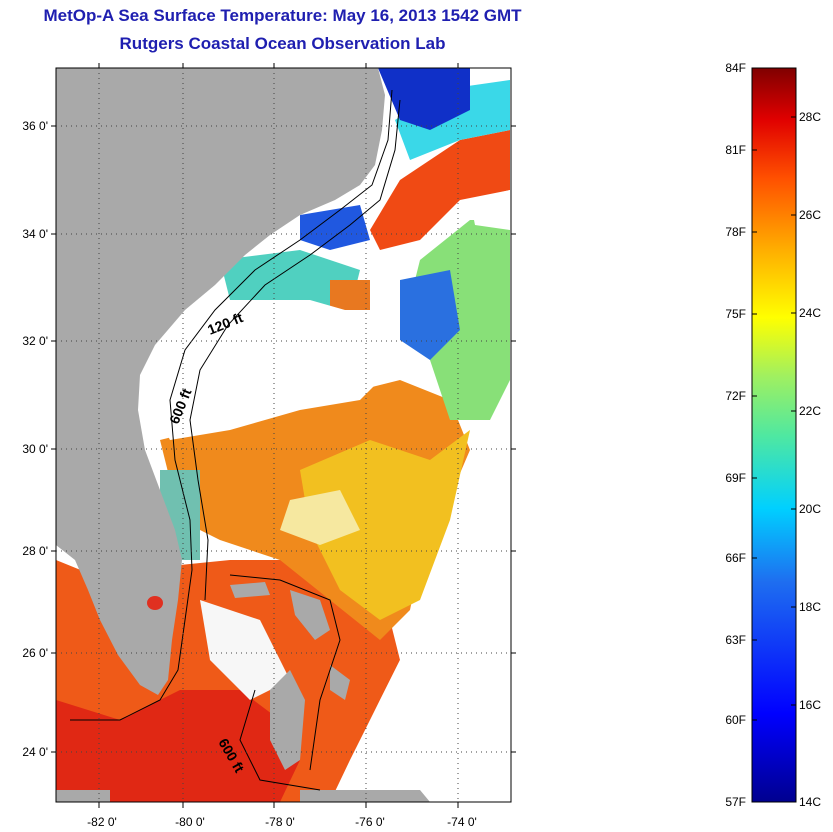 Image resolution: width=833 pixels, height=832 pixels. I want to click on colorbar-f-labels: 84F 81F 78F 75F 72F 69F 66F 63F 60F 57F, so click(735, 435).